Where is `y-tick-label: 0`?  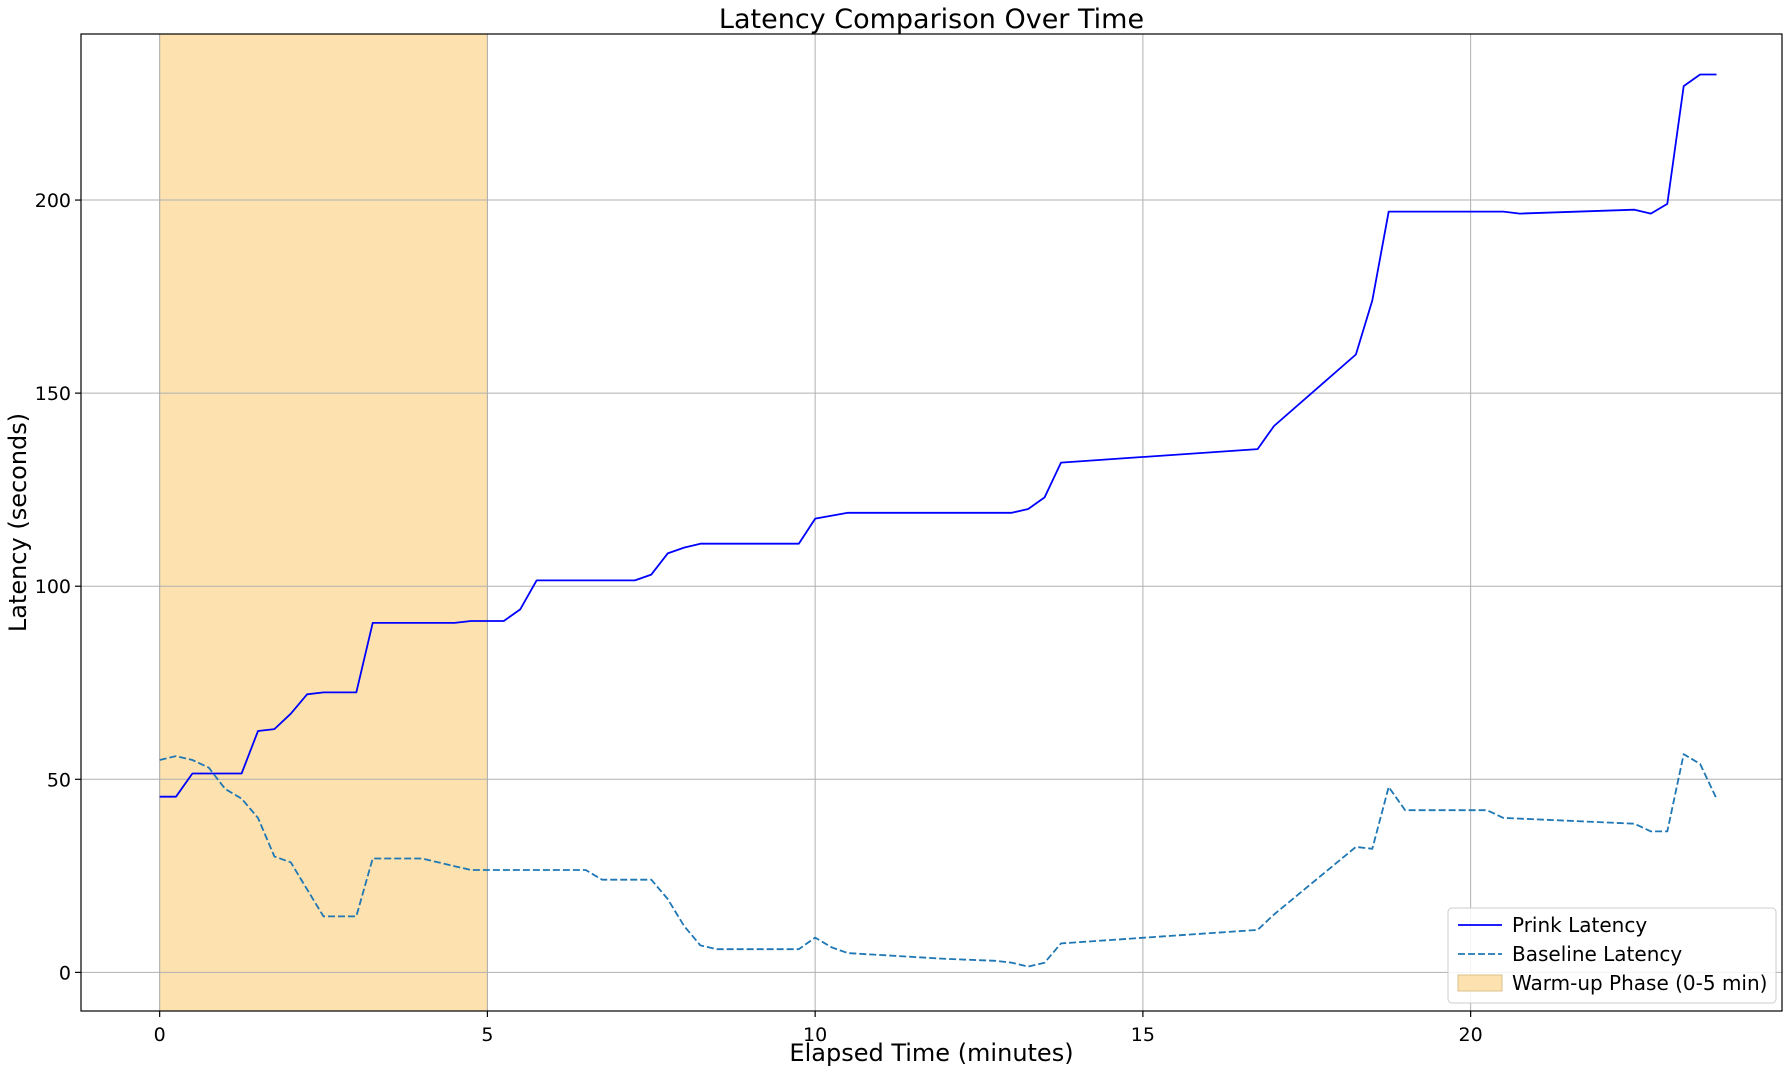 y-tick-label: 0 is located at coordinates (65, 973).